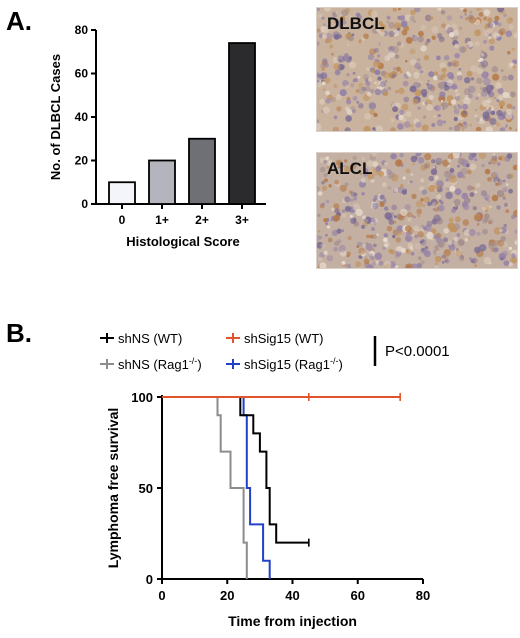 The height and width of the screenshot is (638, 520). I want to click on micrograph-alcl-image, so click(417, 210).